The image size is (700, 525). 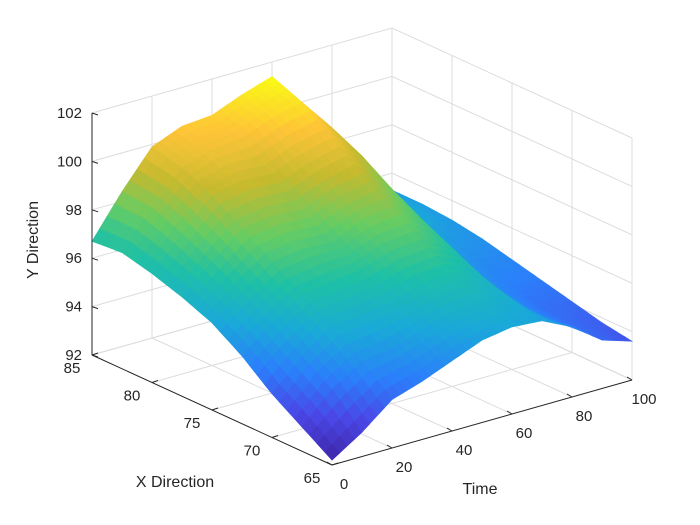 I want to click on y-tick-label: 85, so click(x=72, y=368).